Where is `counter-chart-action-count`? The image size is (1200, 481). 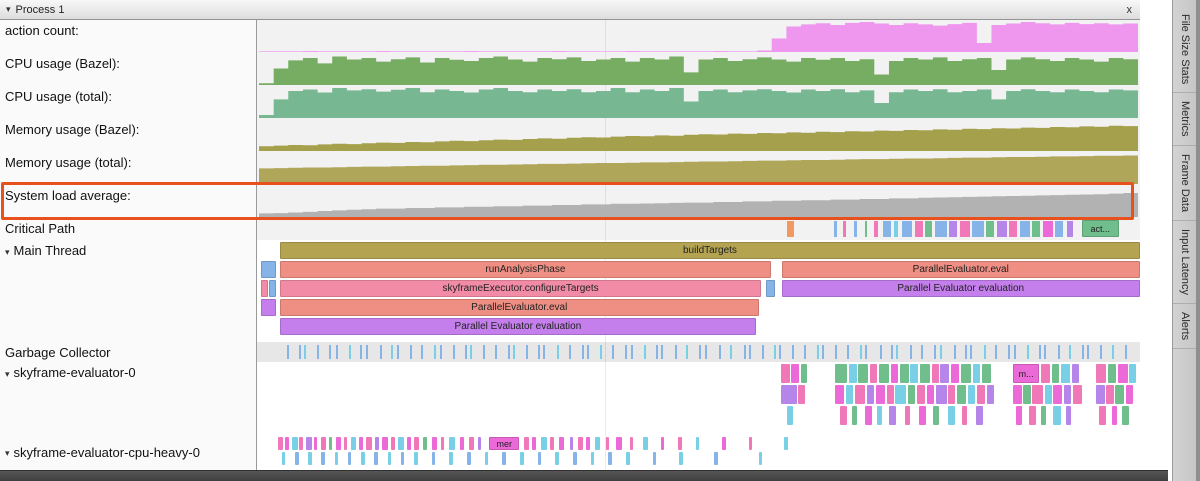 counter-chart-action-count is located at coordinates (698, 36).